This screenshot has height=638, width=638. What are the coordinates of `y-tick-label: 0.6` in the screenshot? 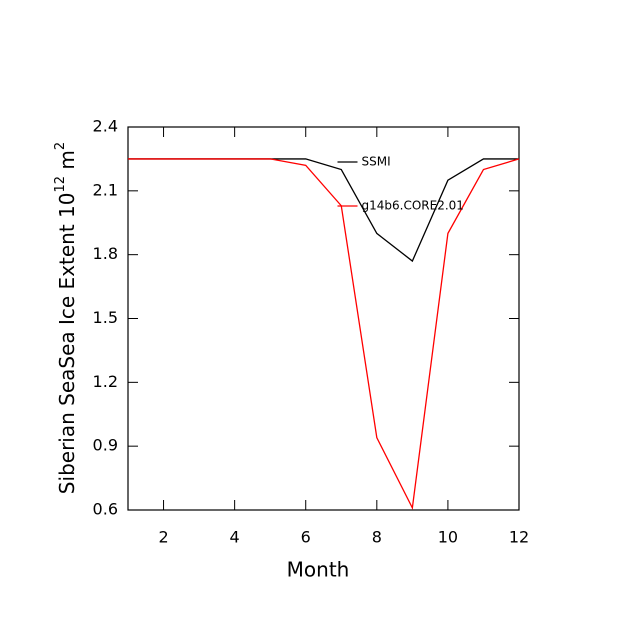 It's located at (105, 509).